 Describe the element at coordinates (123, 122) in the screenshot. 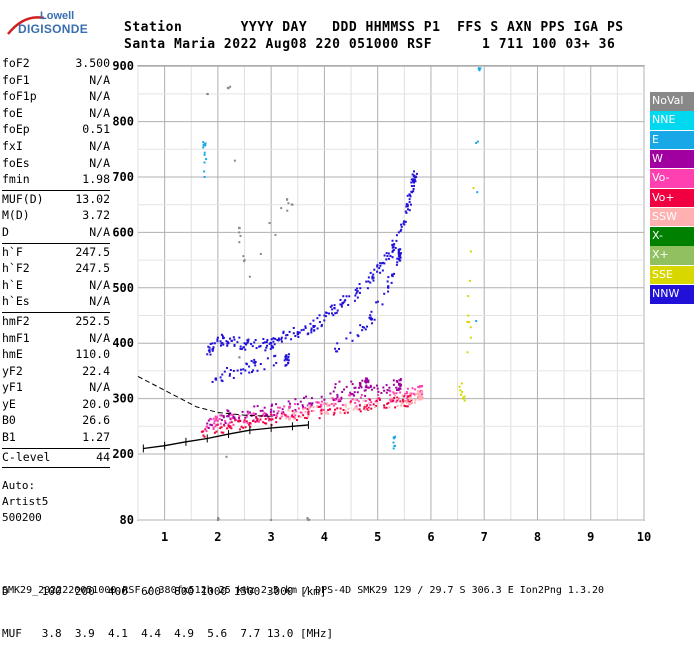

I see `y-tick-label: 800` at that location.